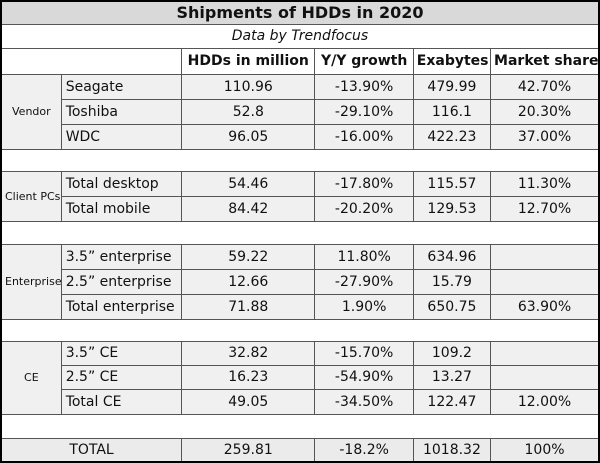 The image size is (600, 463). Describe the element at coordinates (364, 353) in the screenshot. I see `growth-value: -15.70%` at that location.